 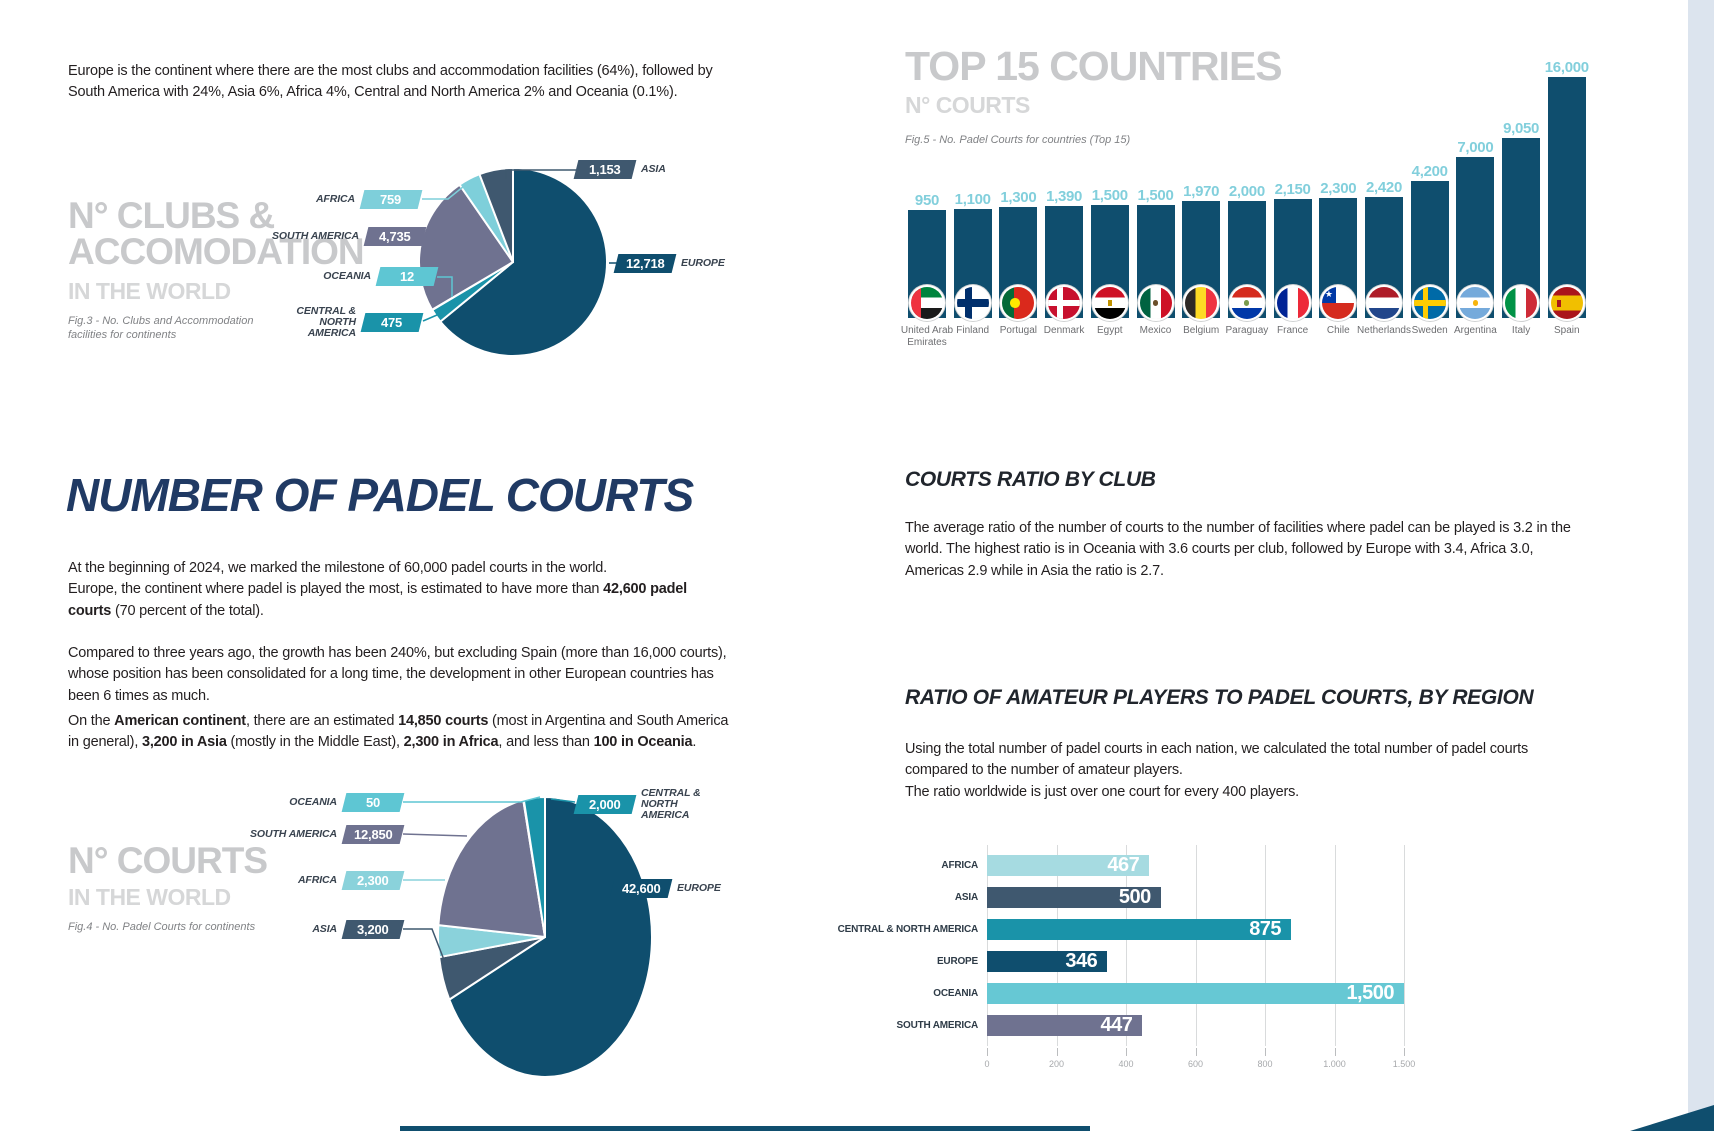 What do you see at coordinates (1247, 330) in the screenshot?
I see `bar-country-label: Paraguay` at bounding box center [1247, 330].